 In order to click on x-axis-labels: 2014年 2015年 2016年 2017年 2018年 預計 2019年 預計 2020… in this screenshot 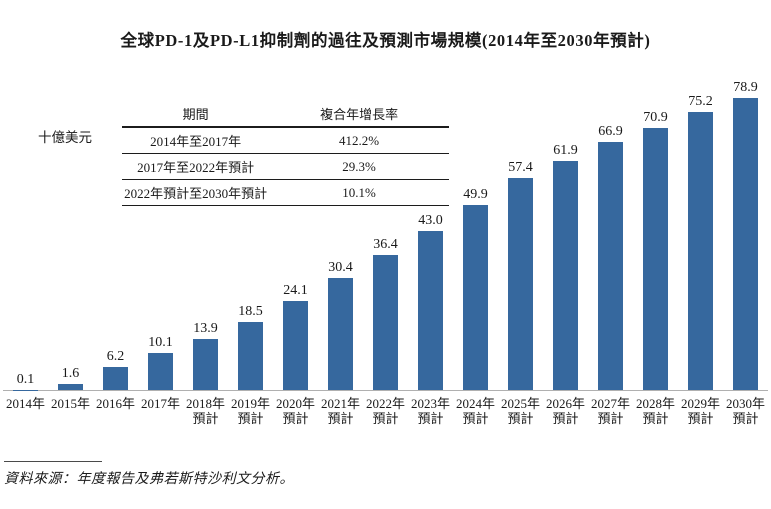, I will do `click(385, 408)`.